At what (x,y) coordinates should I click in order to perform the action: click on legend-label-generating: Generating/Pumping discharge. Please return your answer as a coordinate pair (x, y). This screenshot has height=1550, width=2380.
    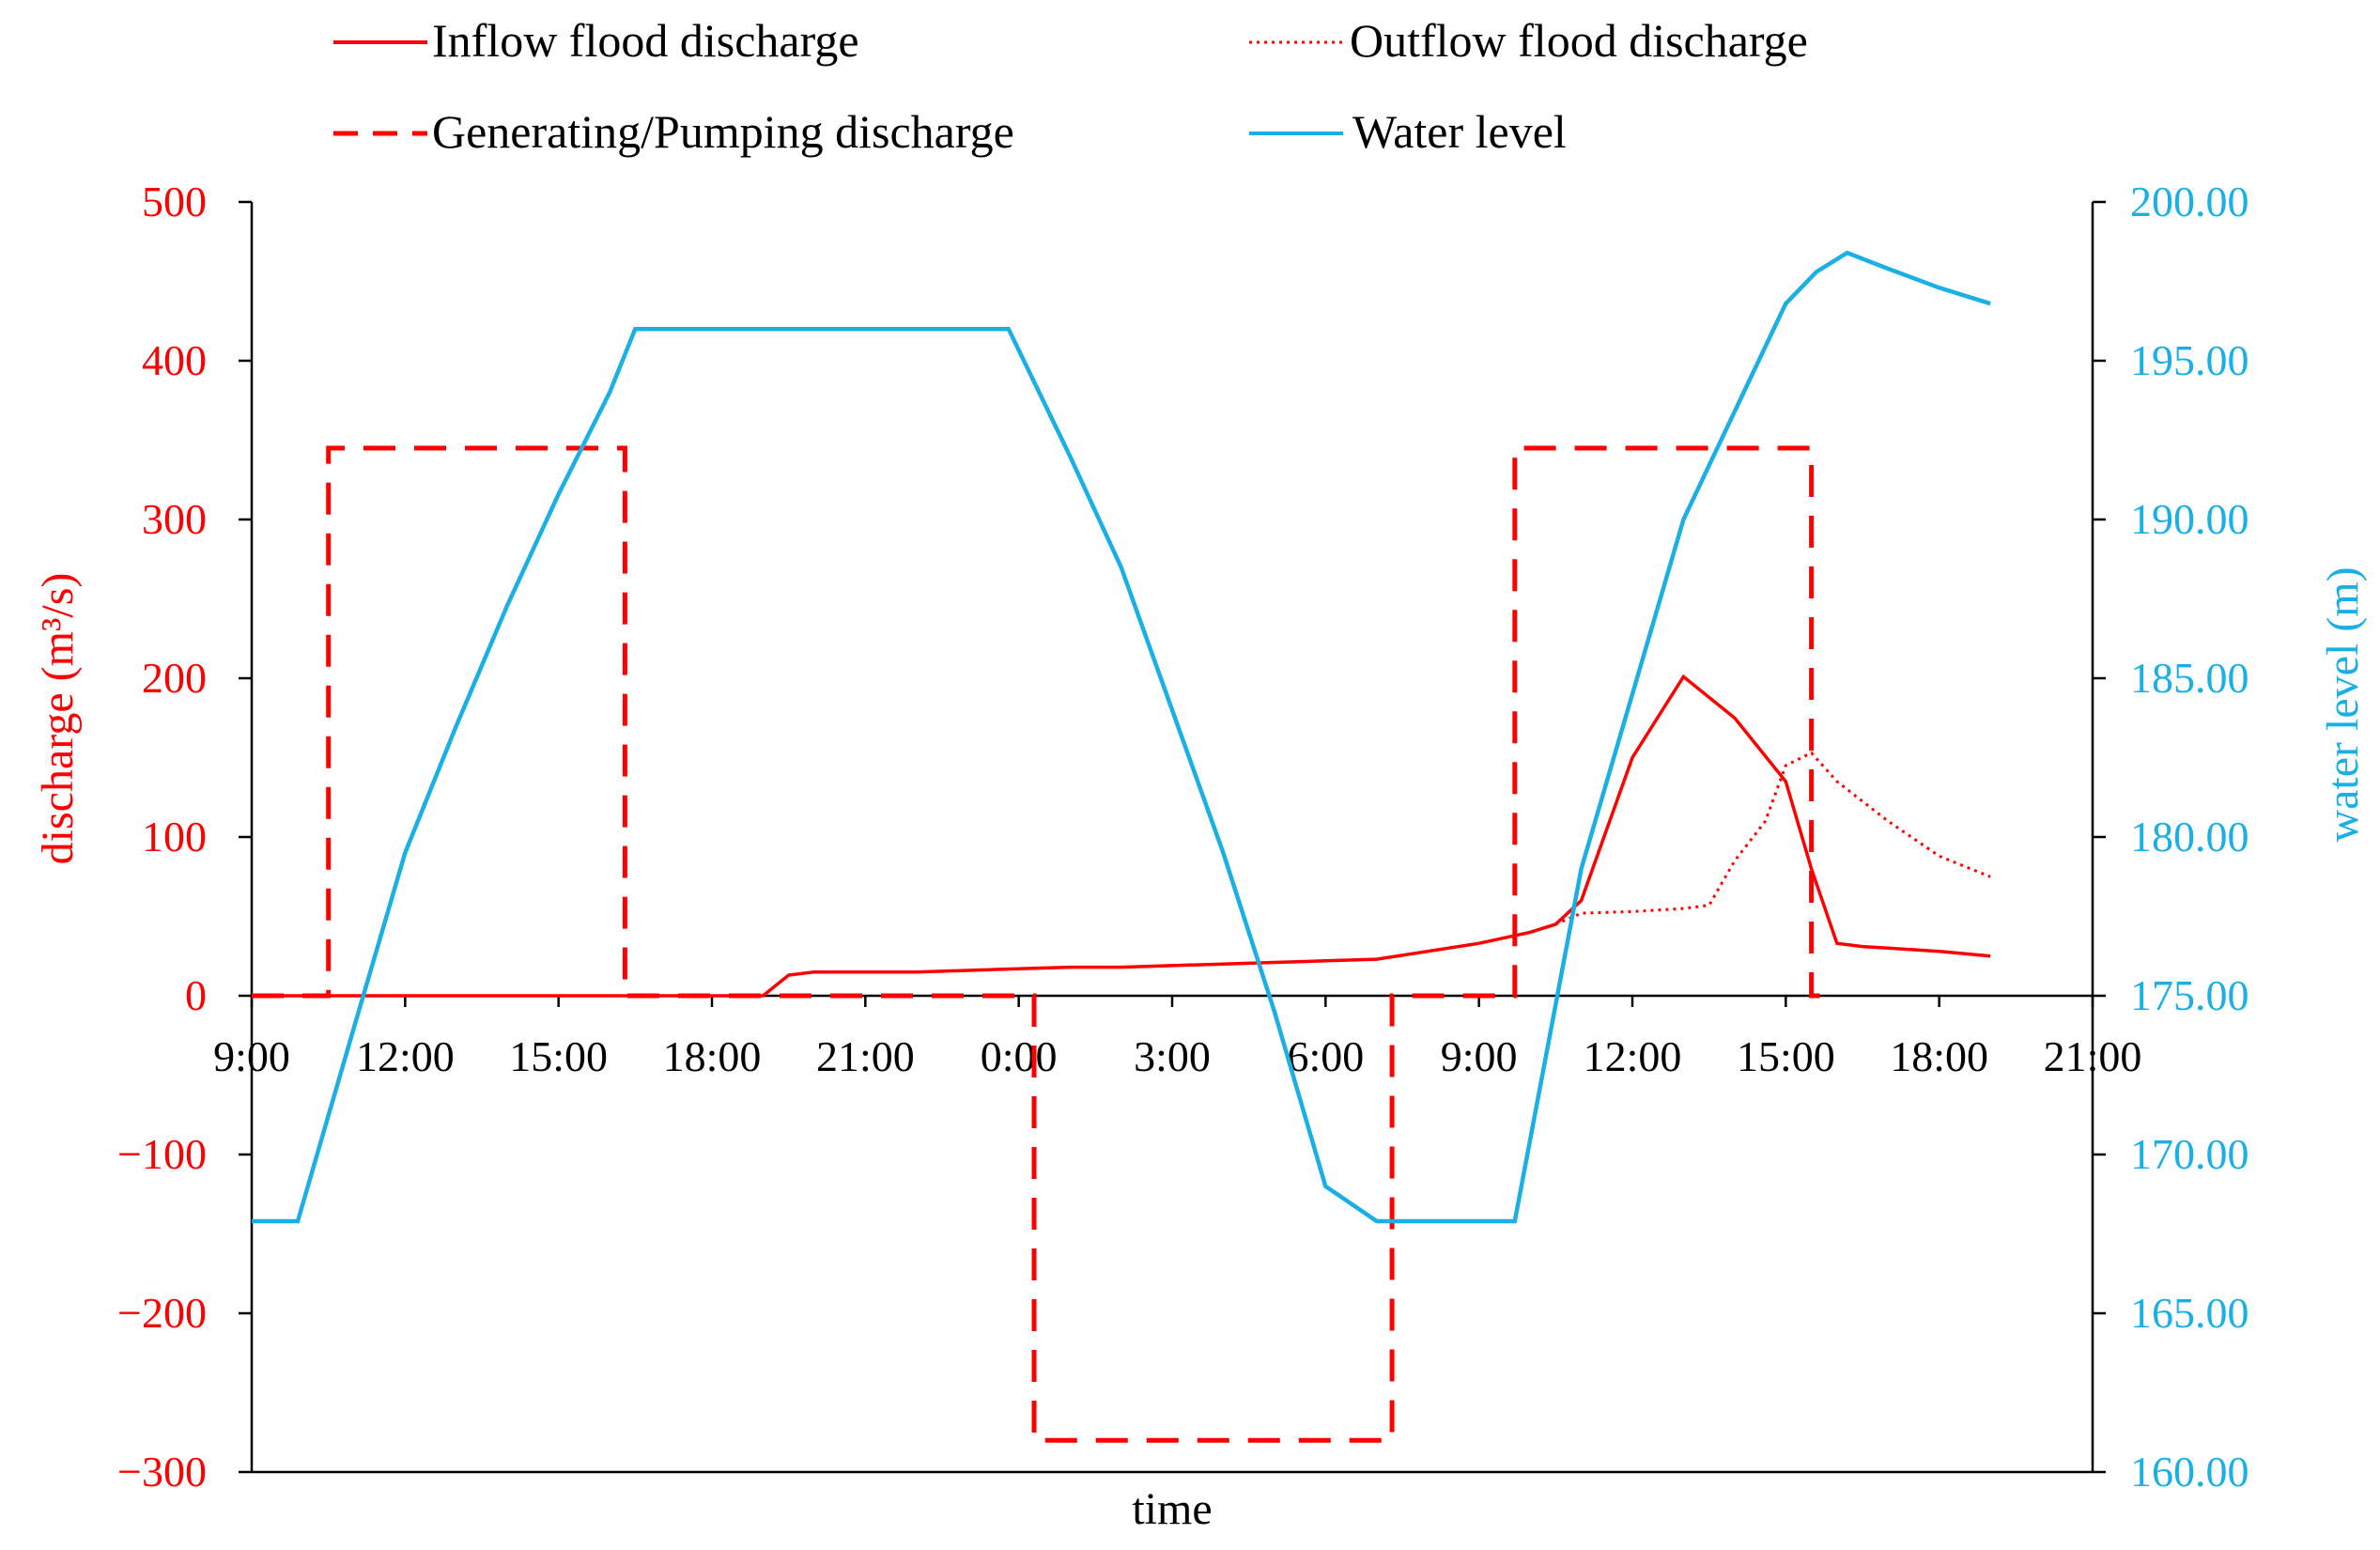
    Looking at the image, I should click on (723, 131).